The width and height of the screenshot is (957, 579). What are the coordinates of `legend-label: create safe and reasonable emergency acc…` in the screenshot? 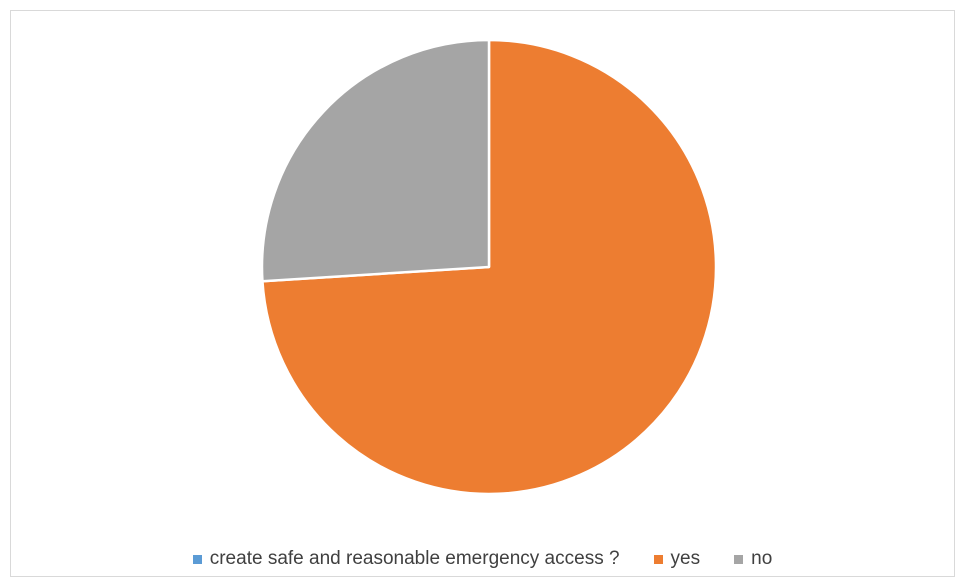 It's located at (414, 558).